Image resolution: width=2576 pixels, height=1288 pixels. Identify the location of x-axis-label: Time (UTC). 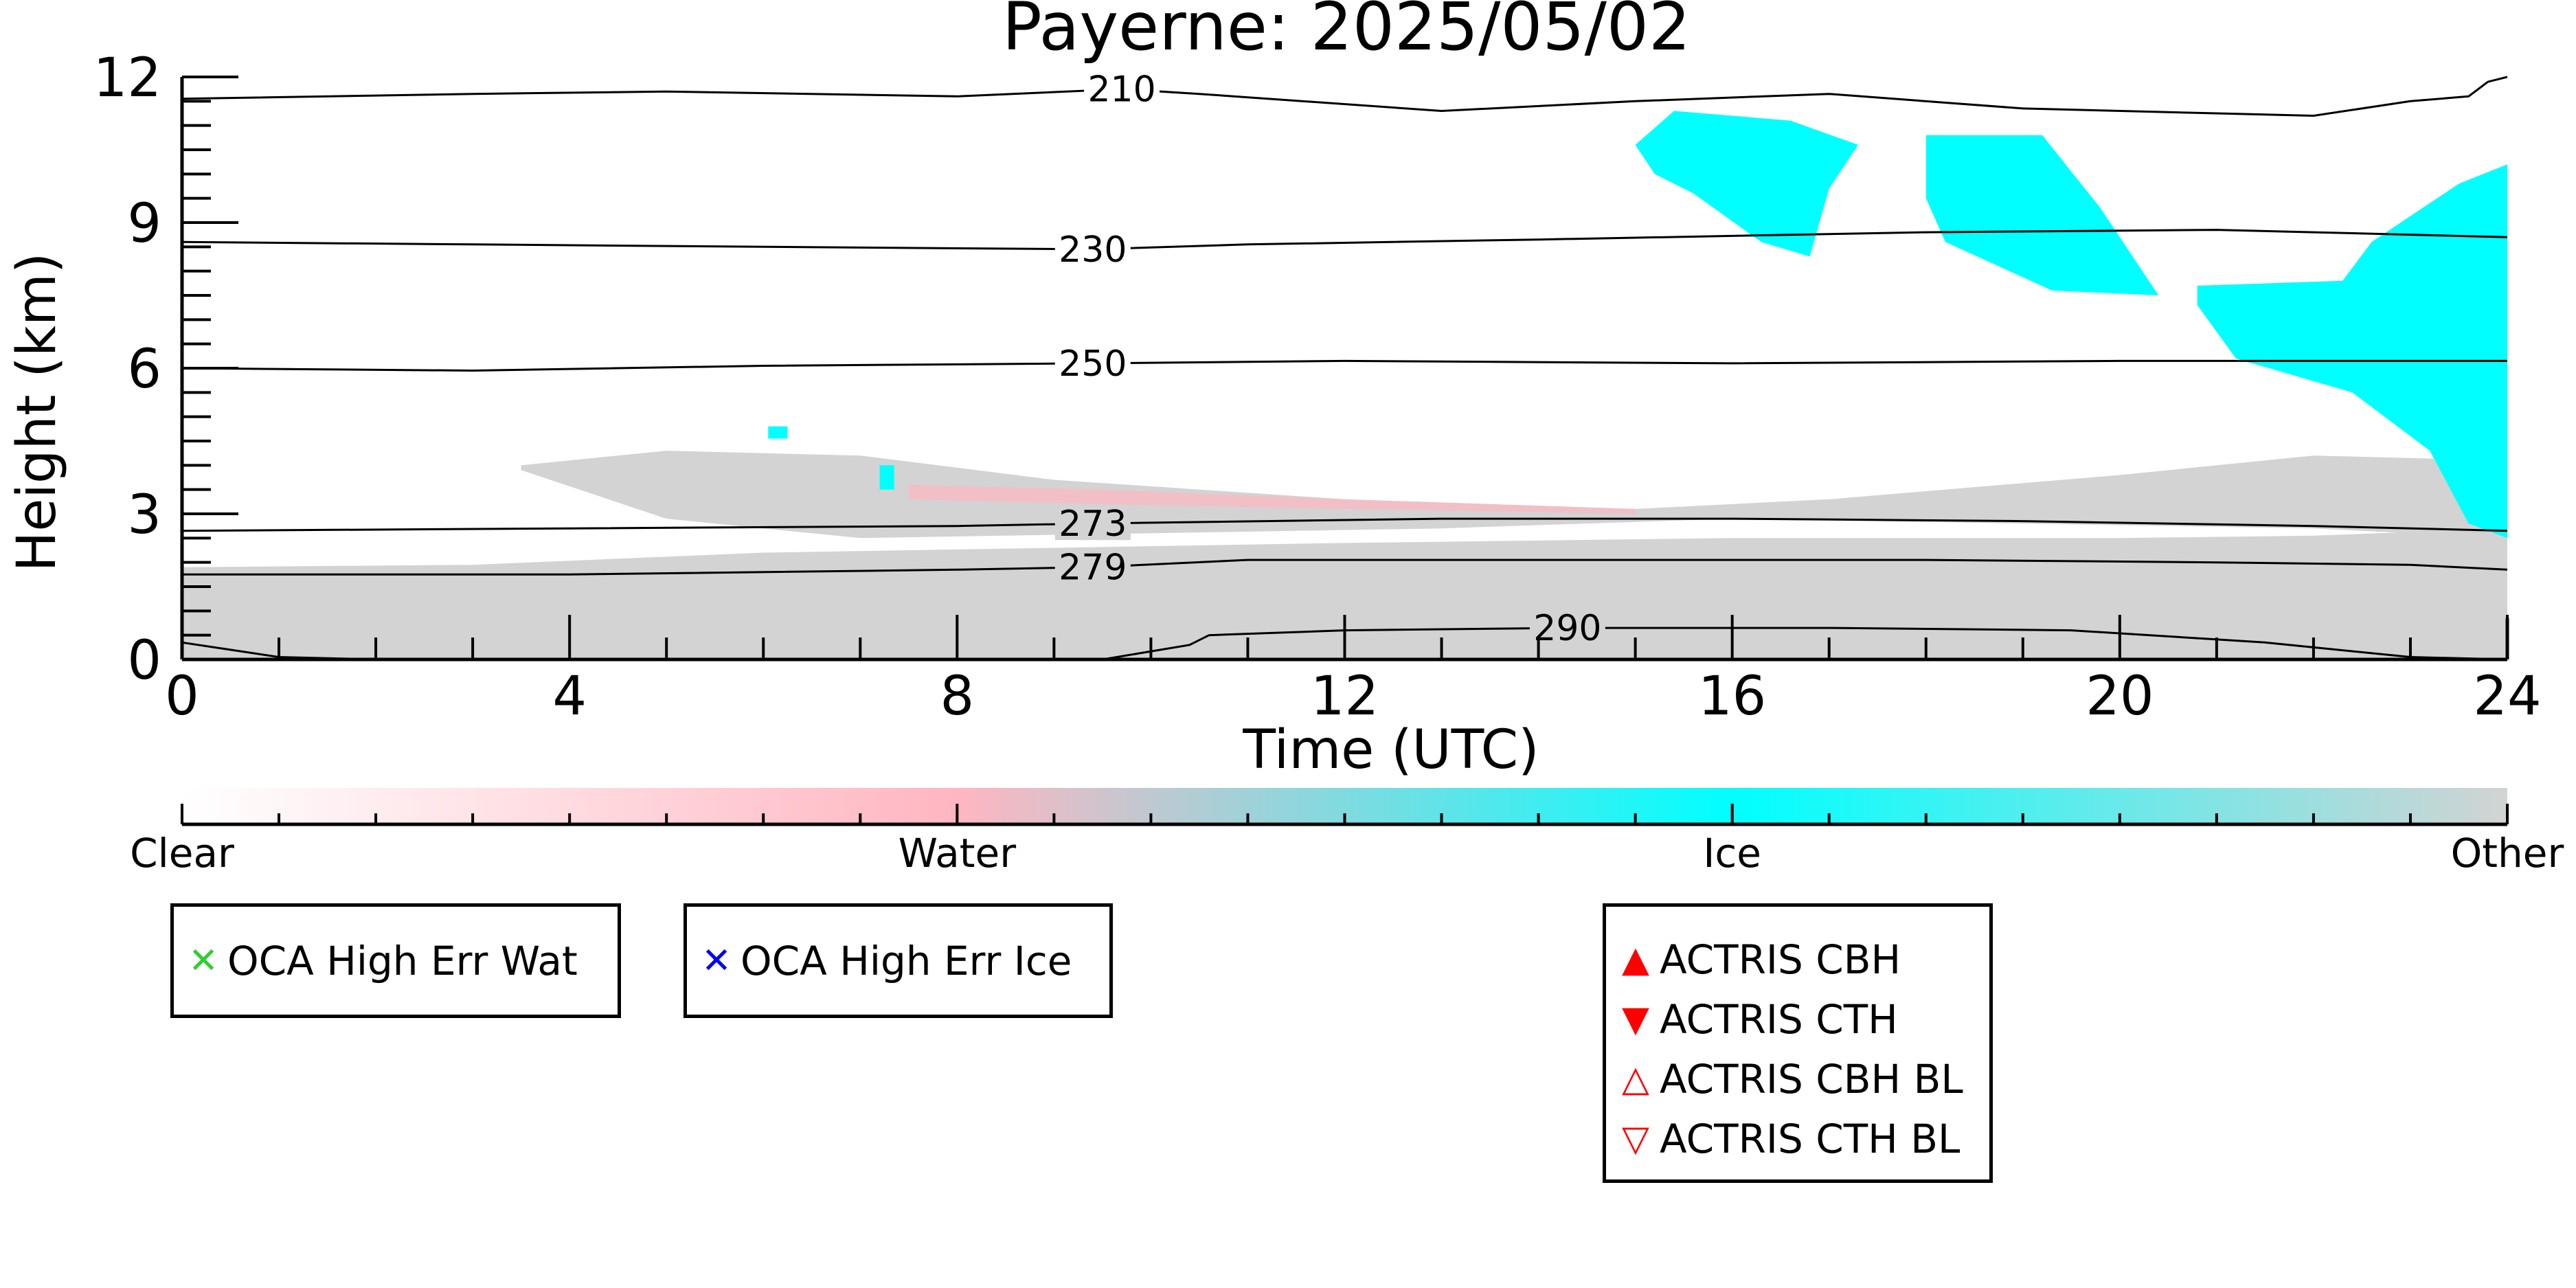
(1390, 750).